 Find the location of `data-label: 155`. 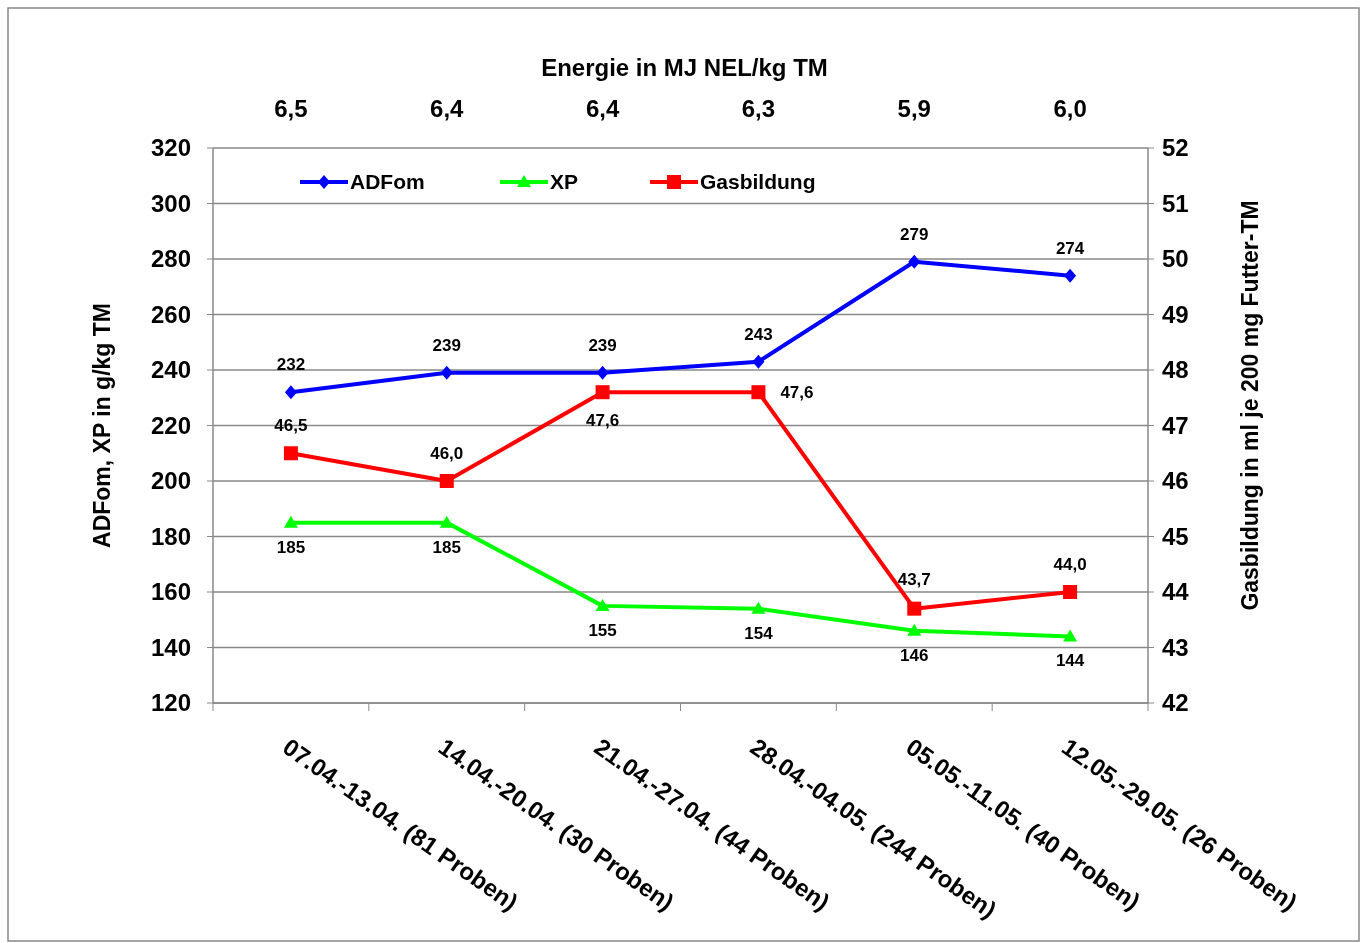

data-label: 155 is located at coordinates (602, 630).